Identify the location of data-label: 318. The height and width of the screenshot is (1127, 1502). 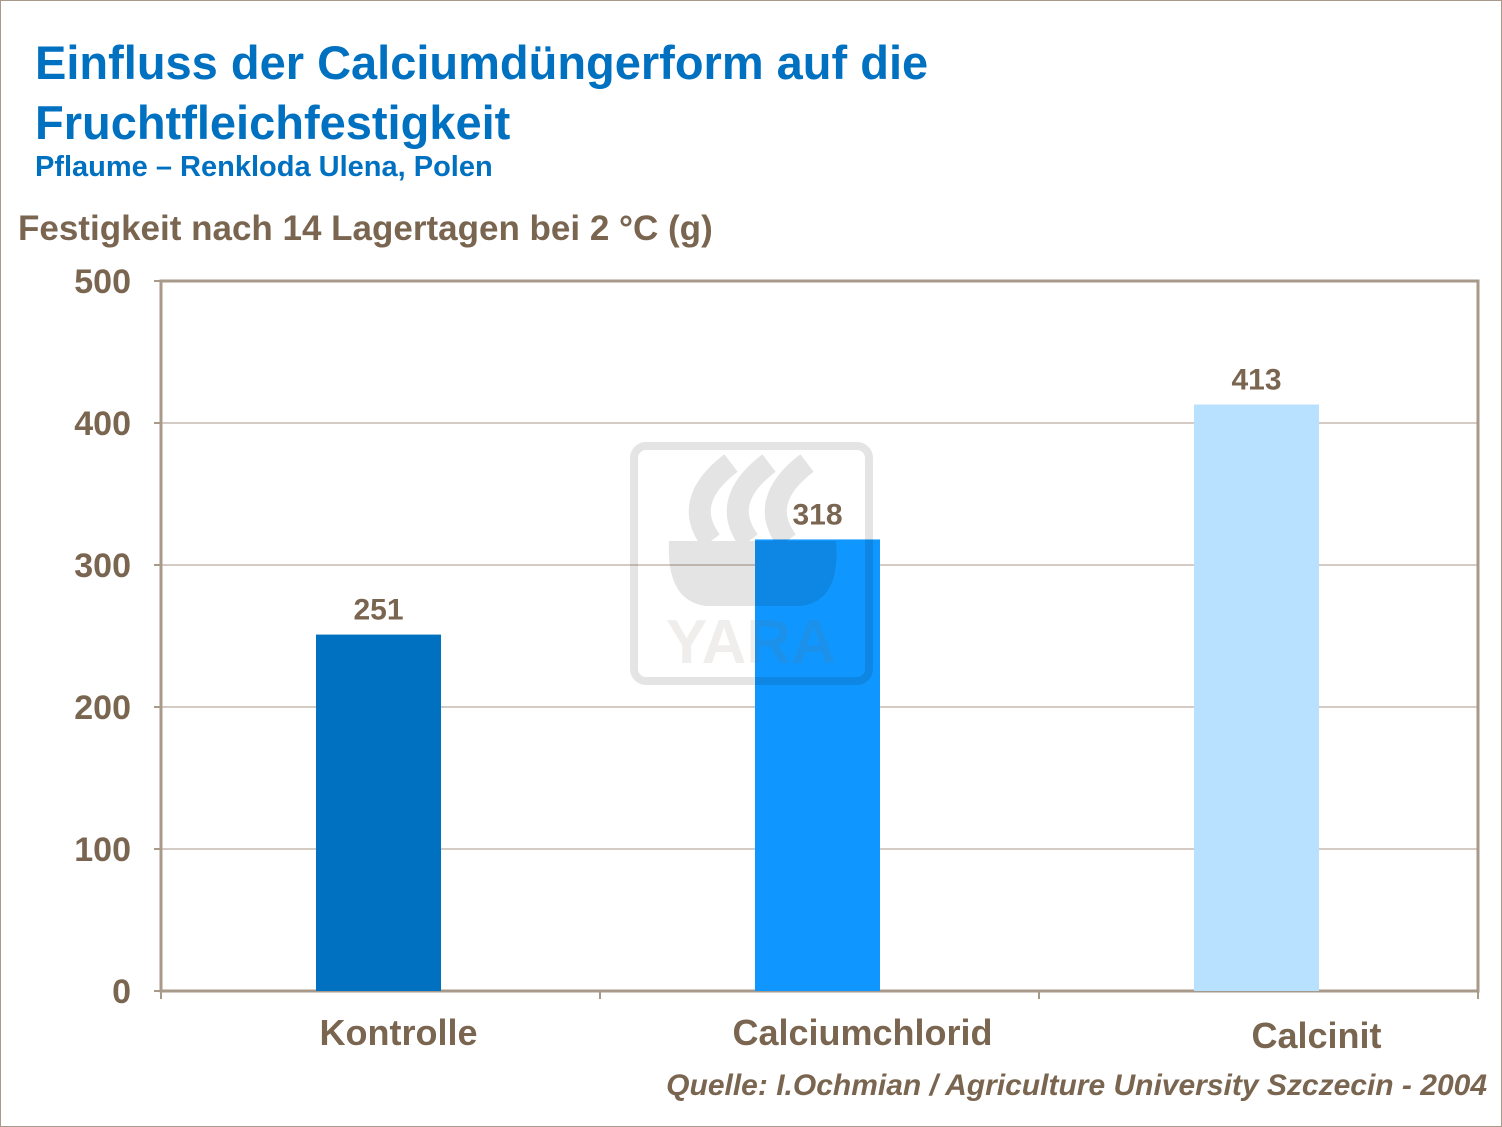
(817, 514).